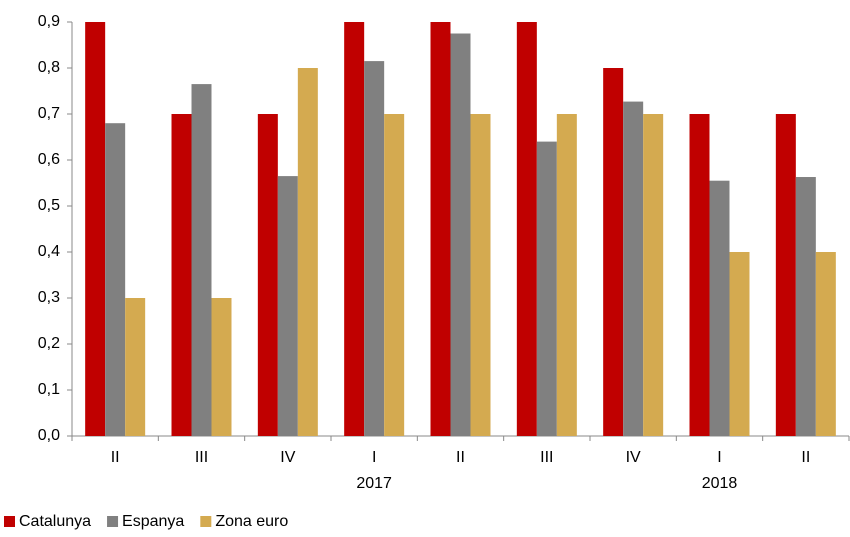  I want to click on legend-label: Zona euro, so click(251, 521).